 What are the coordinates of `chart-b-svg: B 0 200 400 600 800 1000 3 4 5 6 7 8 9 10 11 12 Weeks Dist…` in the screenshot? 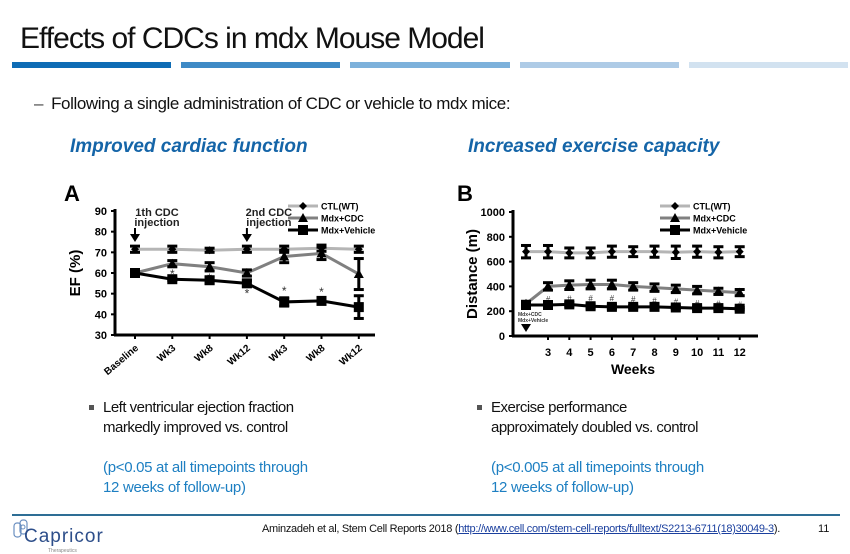 It's located at (607, 279).